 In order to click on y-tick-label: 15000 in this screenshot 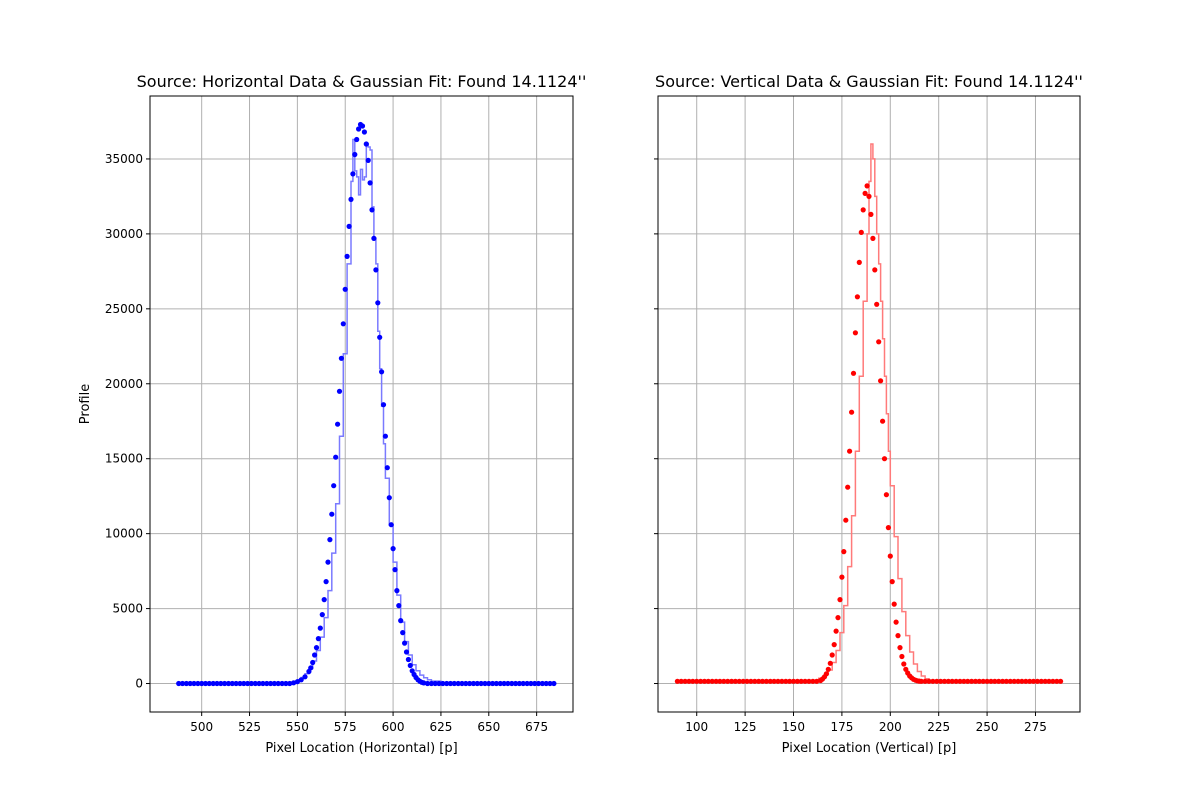, I will do `click(124, 459)`.